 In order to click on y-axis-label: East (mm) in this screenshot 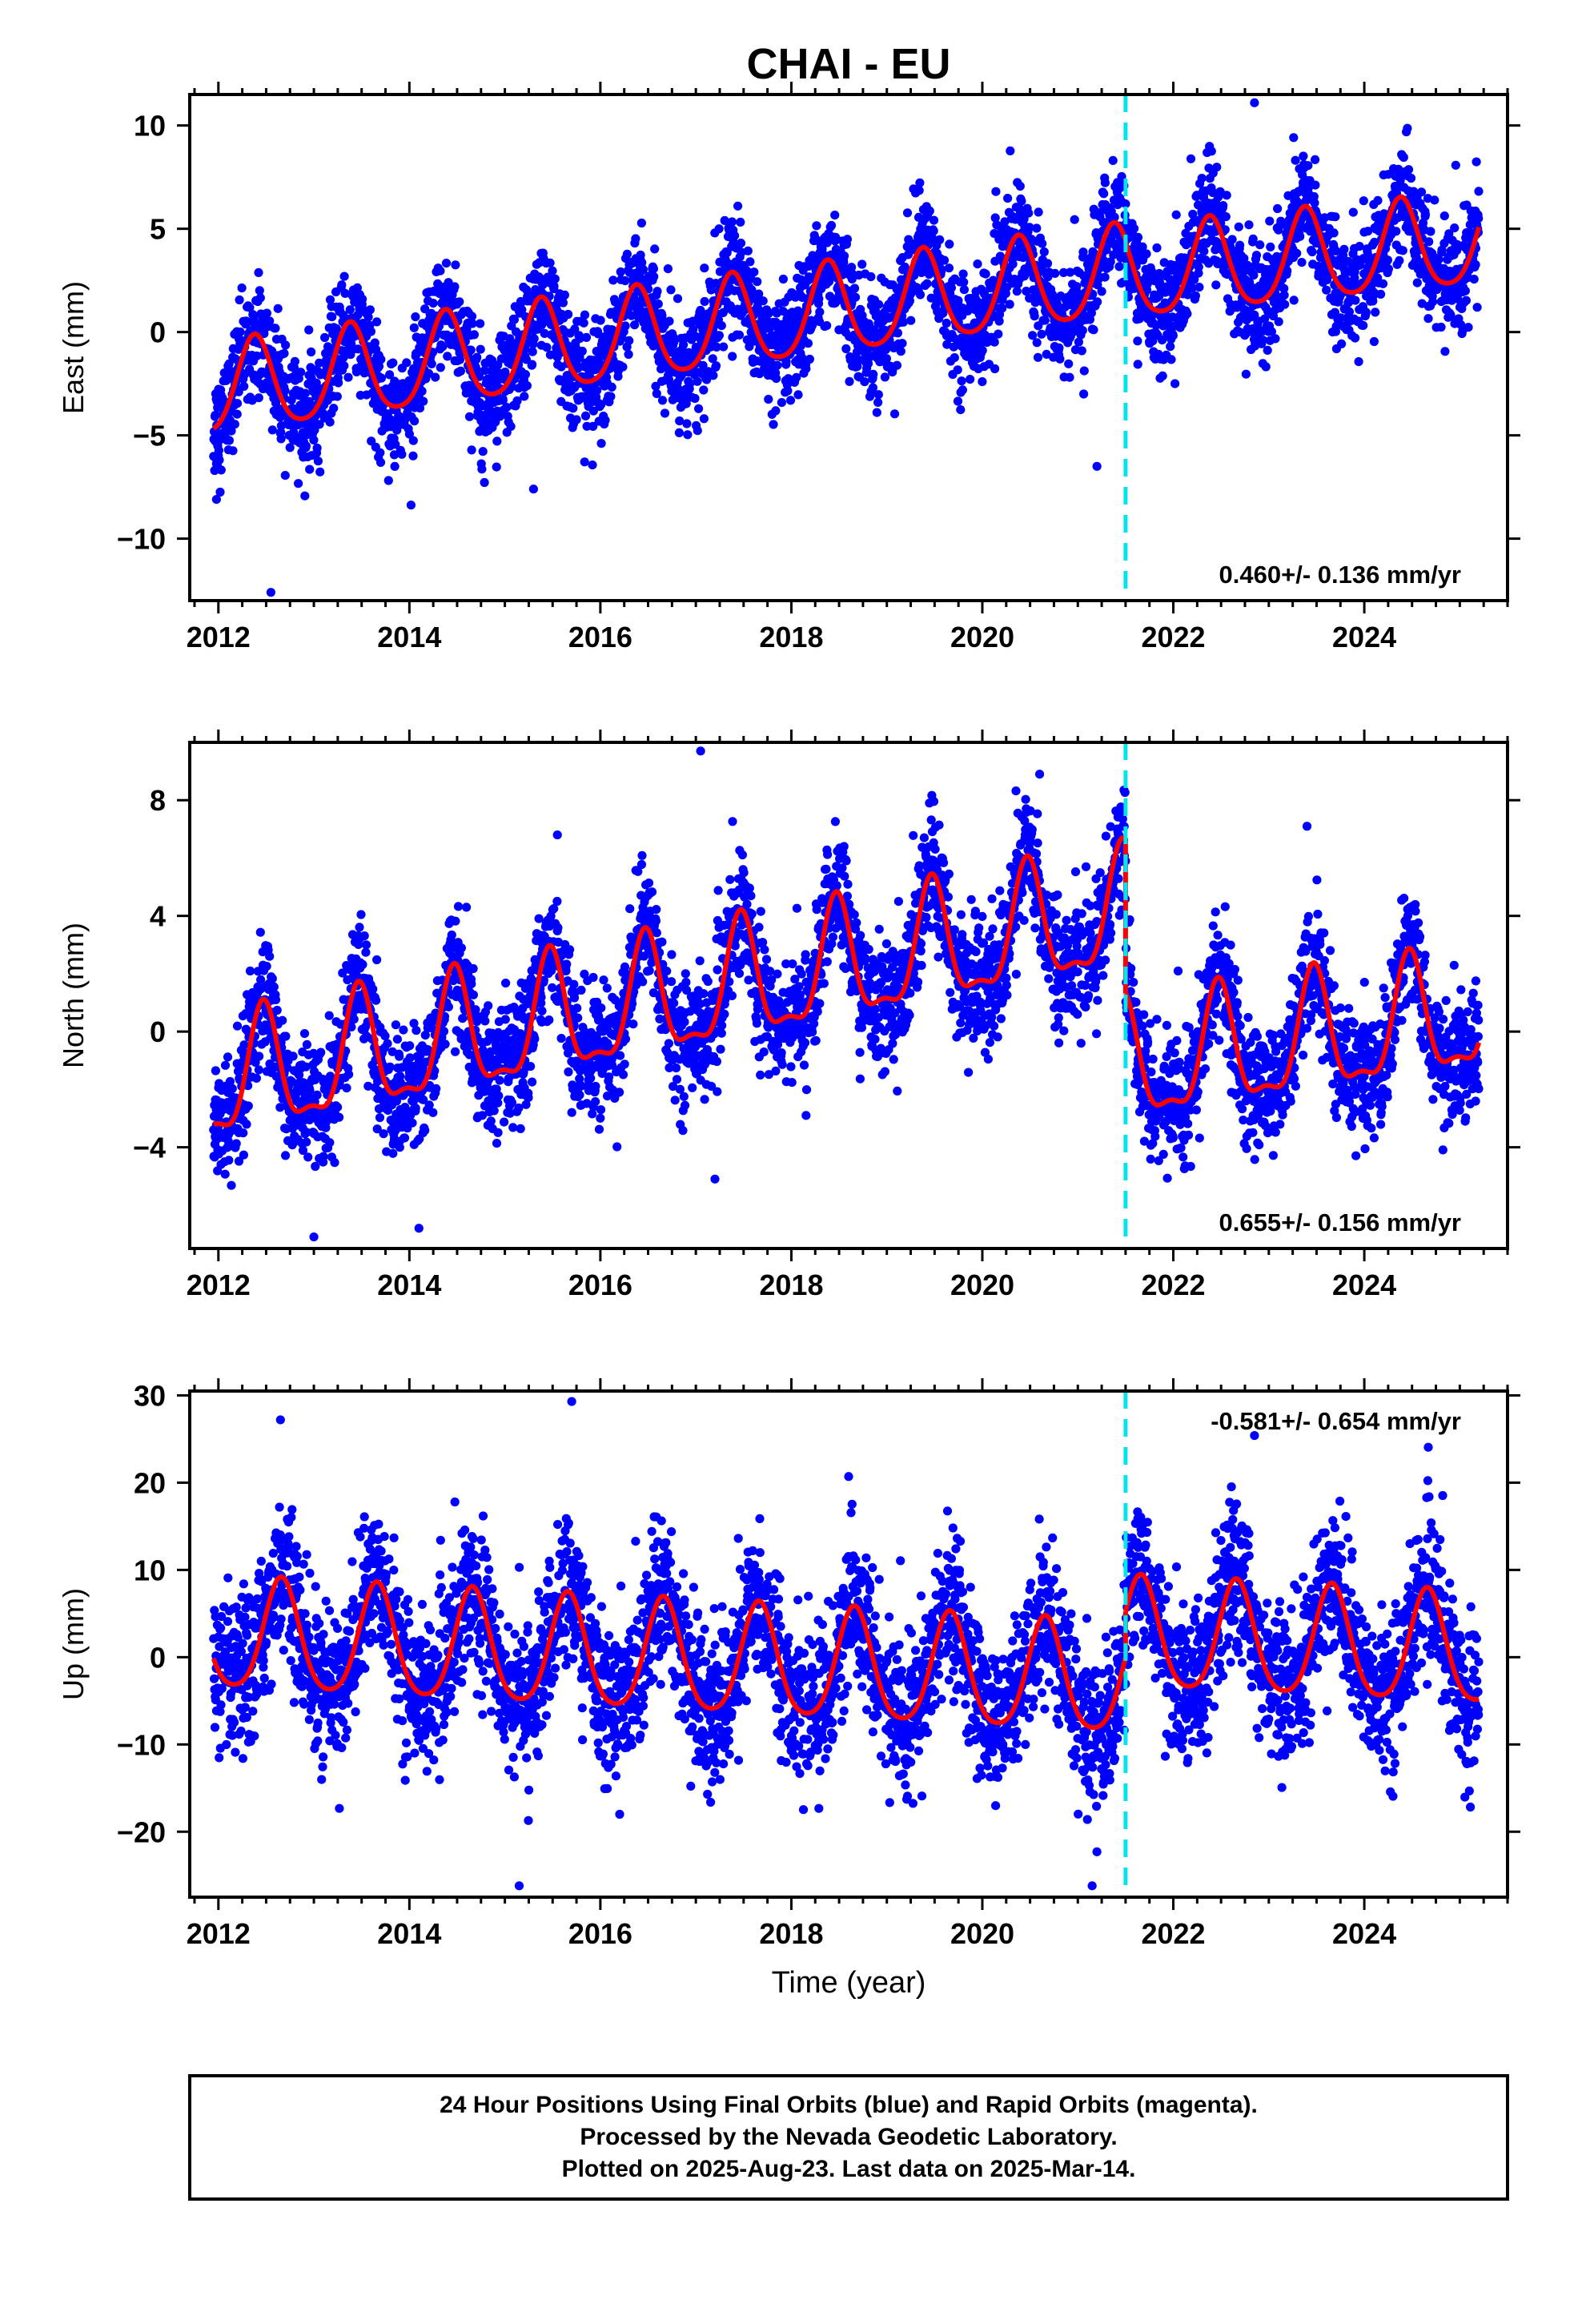, I will do `click(74, 347)`.